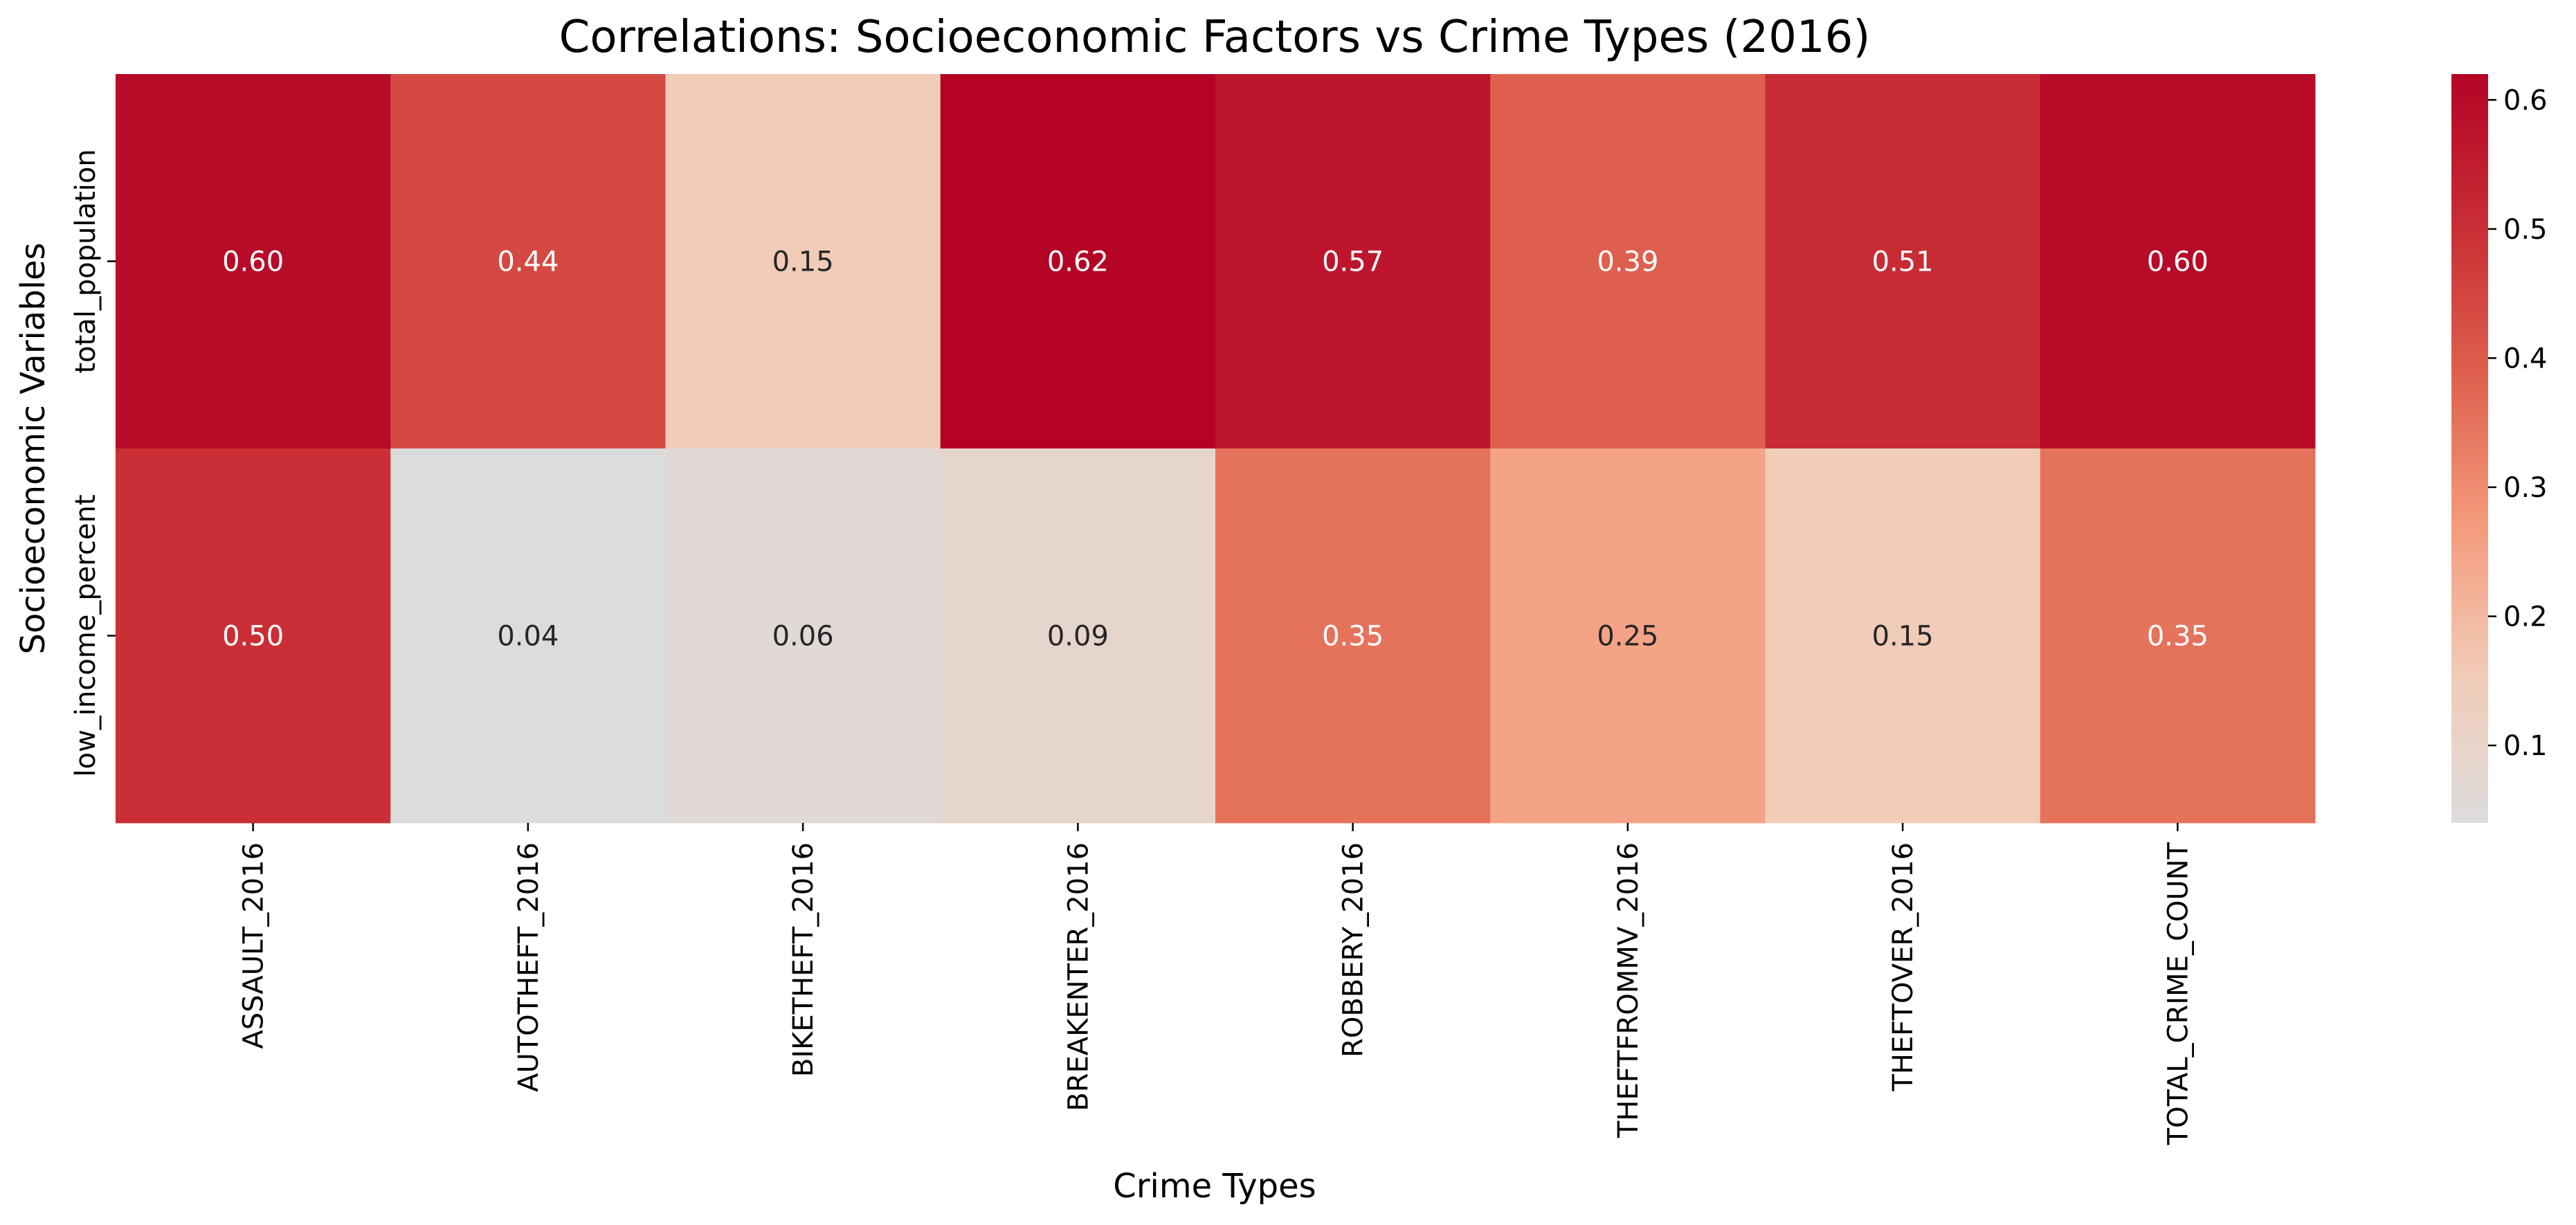  Describe the element at coordinates (2178, 993) in the screenshot. I see `x-tick-label: TOTAL_CRIME_COUNT` at that location.